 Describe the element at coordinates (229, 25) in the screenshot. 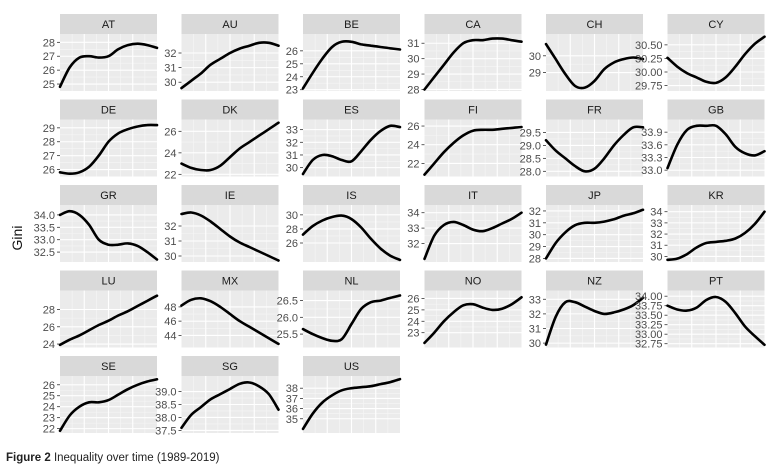

I see `facet-label: AU` at that location.